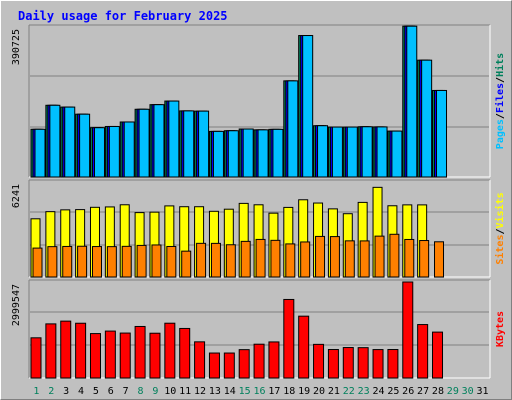  I want to click on x-tick-label: 8, so click(141, 391).